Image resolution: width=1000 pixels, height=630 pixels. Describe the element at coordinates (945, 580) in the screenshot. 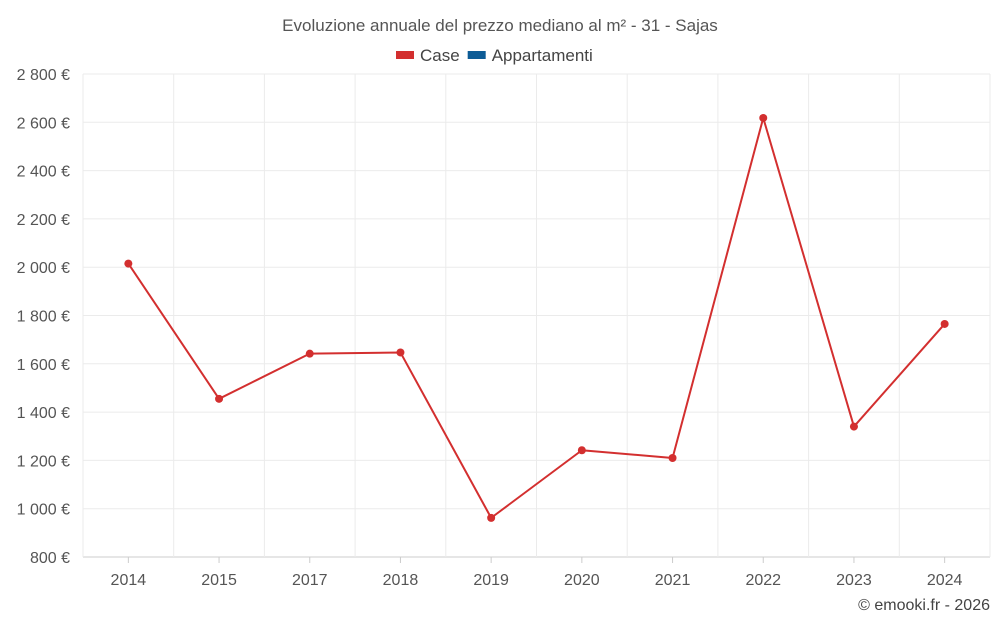

I see `x-tick-label: 2024` at that location.